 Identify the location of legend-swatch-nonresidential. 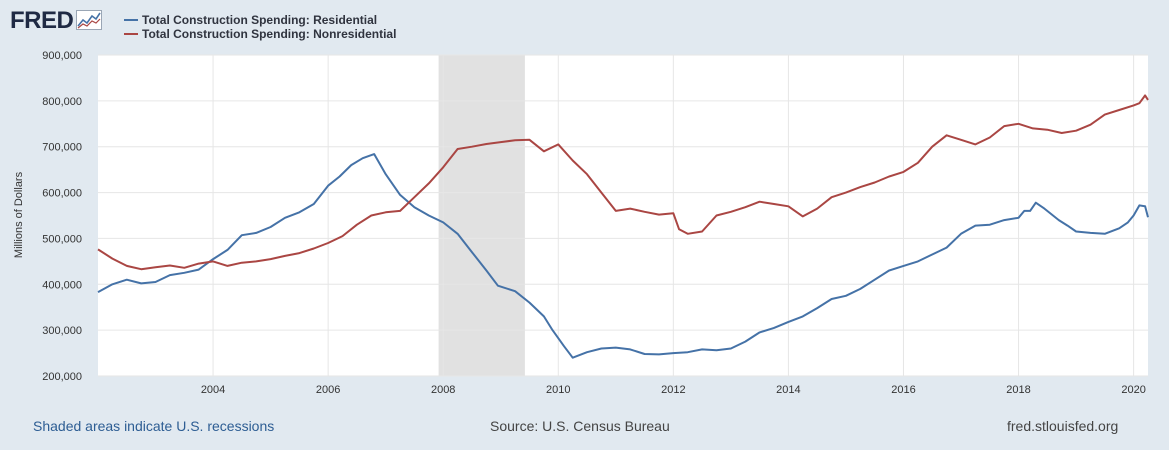
(131, 34).